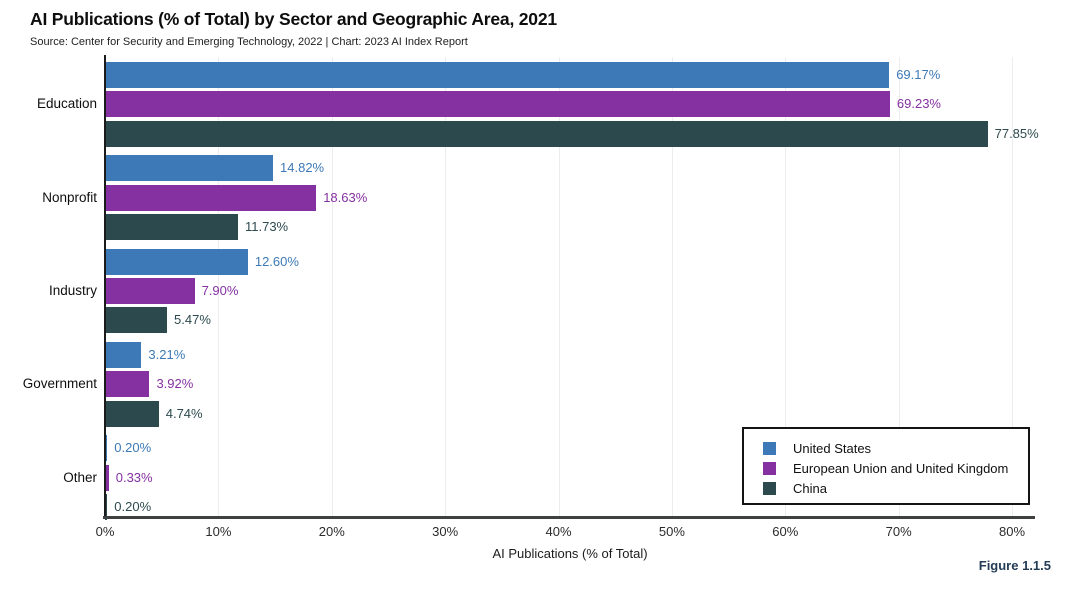 This screenshot has height=610, width=1077. What do you see at coordinates (72, 290) in the screenshot?
I see `category-label-industry: Industry` at bounding box center [72, 290].